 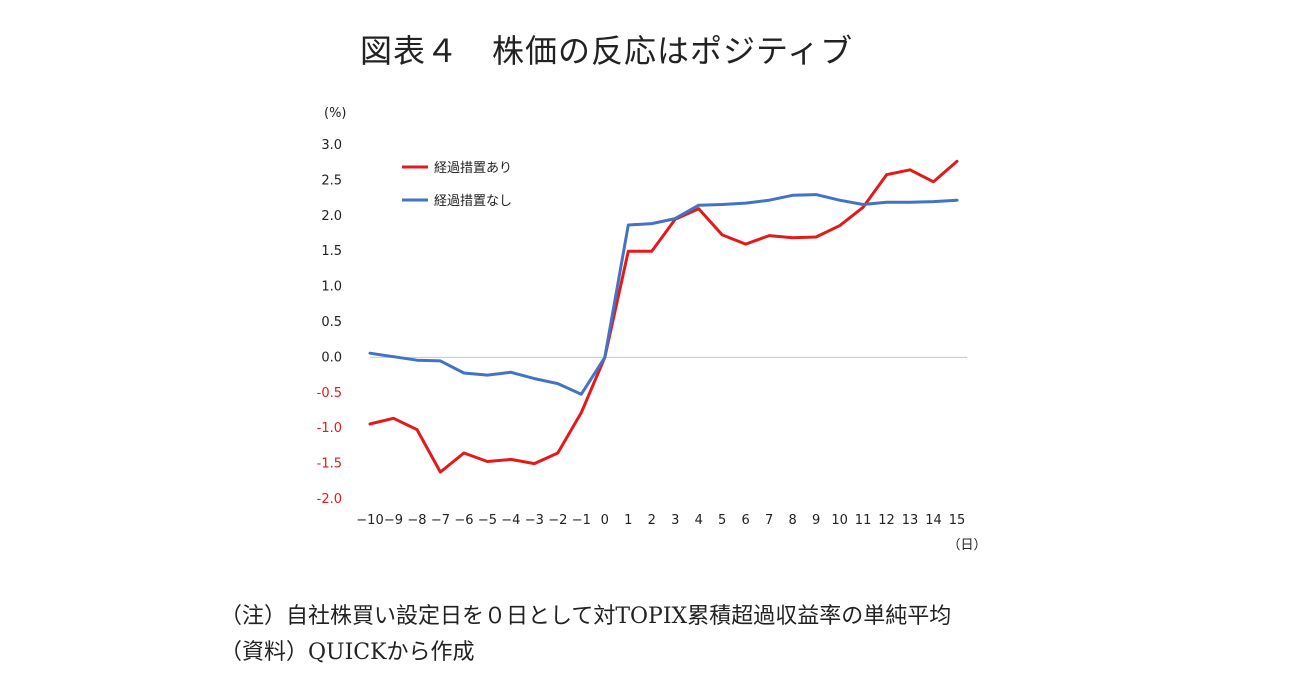 What do you see at coordinates (331, 251) in the screenshot?
I see `y-tick-label: 1.5` at bounding box center [331, 251].